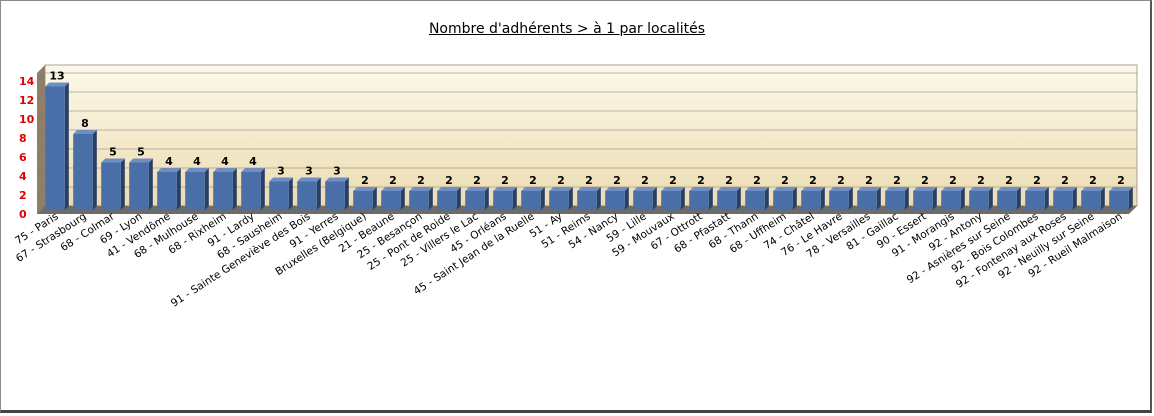 This screenshot has width=1154, height=416. What do you see at coordinates (23, 195) in the screenshot?
I see `y-tick-label: 2` at bounding box center [23, 195].